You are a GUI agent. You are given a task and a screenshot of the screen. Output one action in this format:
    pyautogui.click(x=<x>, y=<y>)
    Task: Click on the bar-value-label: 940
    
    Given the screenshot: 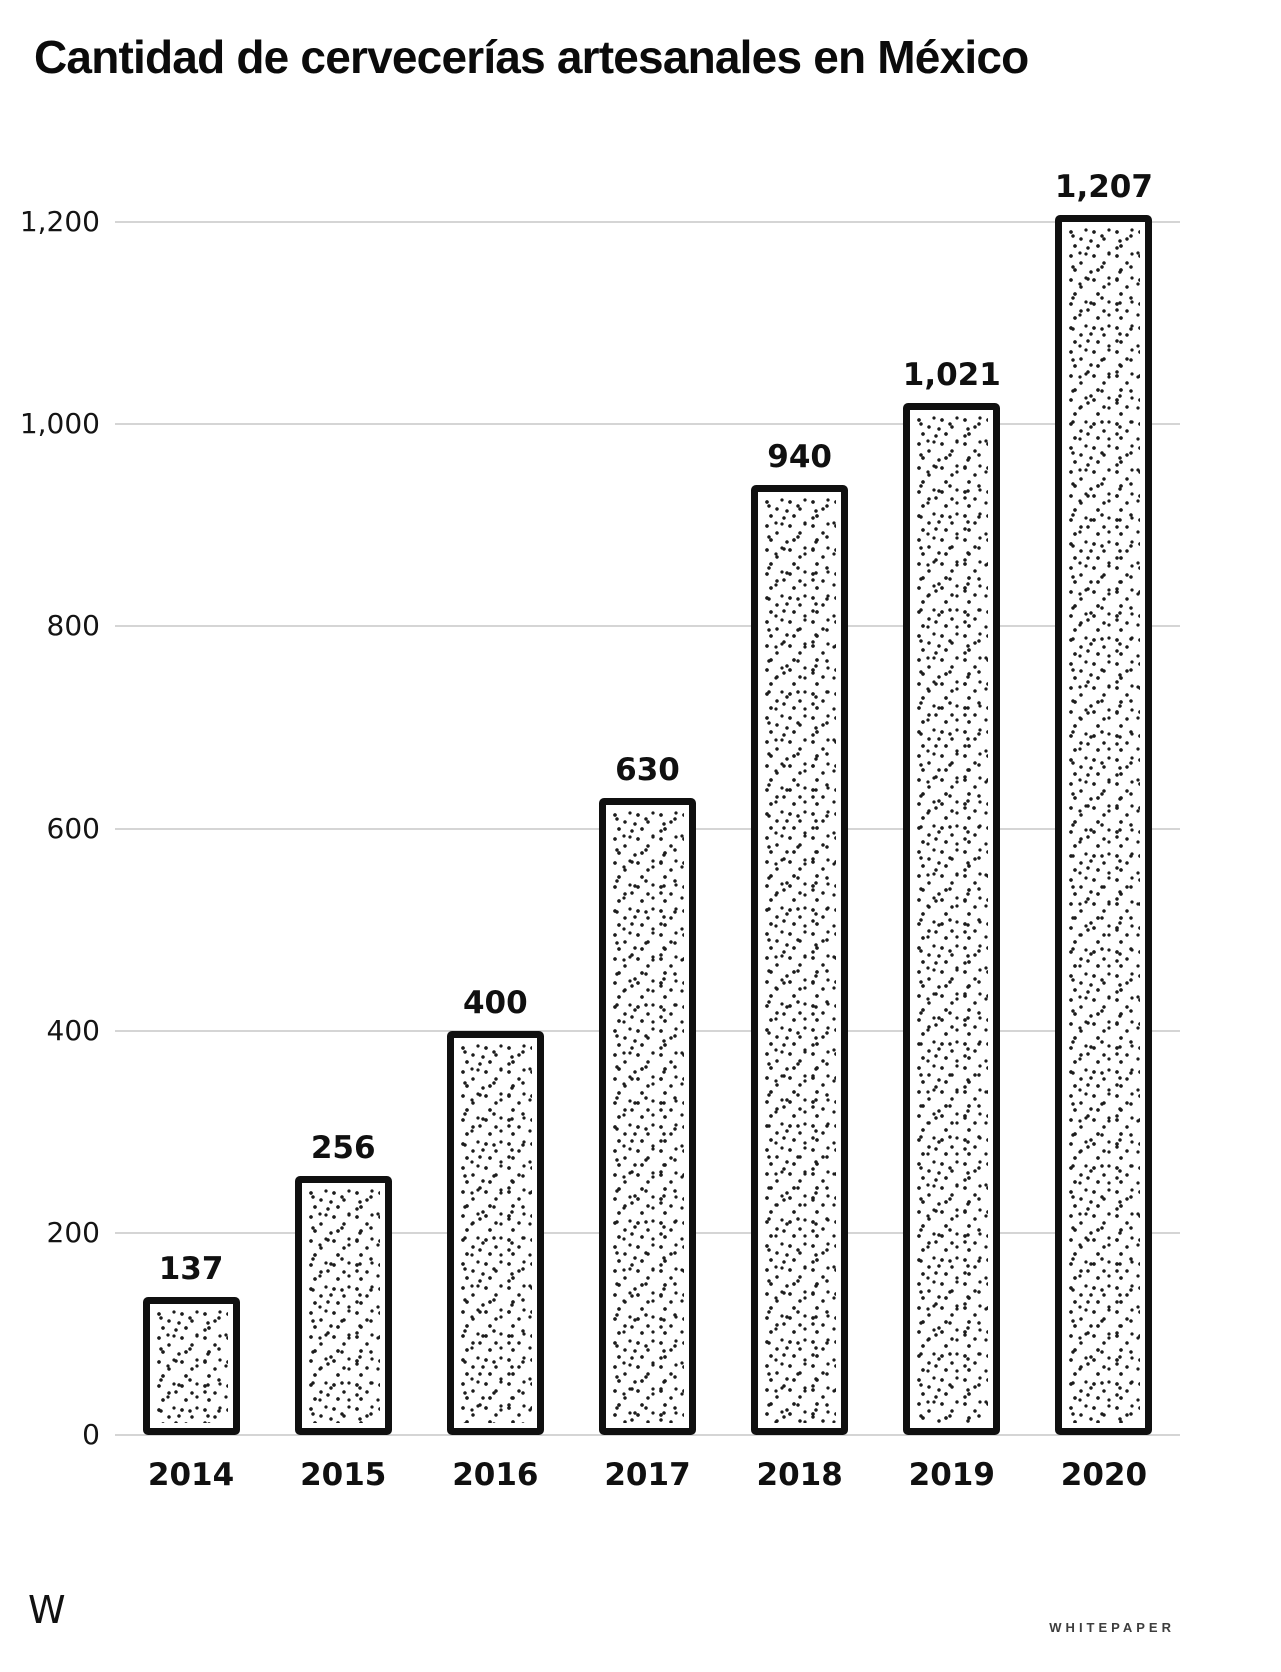 What is the action you would take?
    pyautogui.click(x=799, y=456)
    